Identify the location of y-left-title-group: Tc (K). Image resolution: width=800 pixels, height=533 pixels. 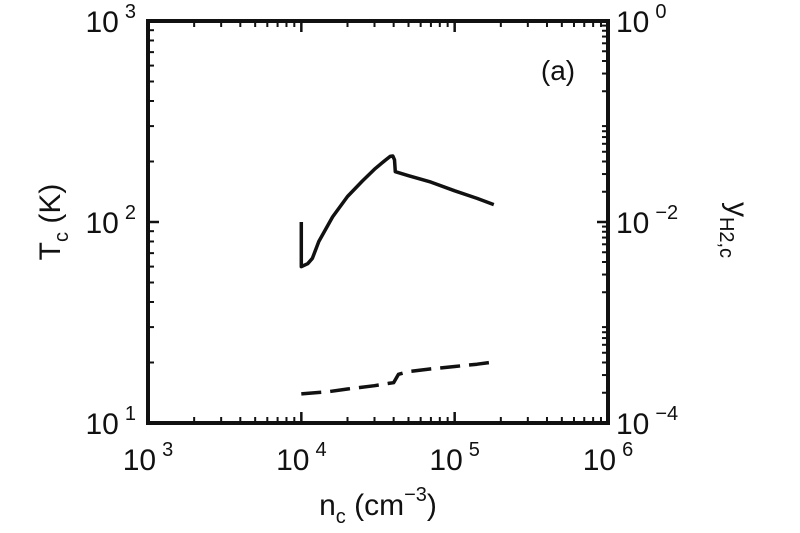
(53, 222).